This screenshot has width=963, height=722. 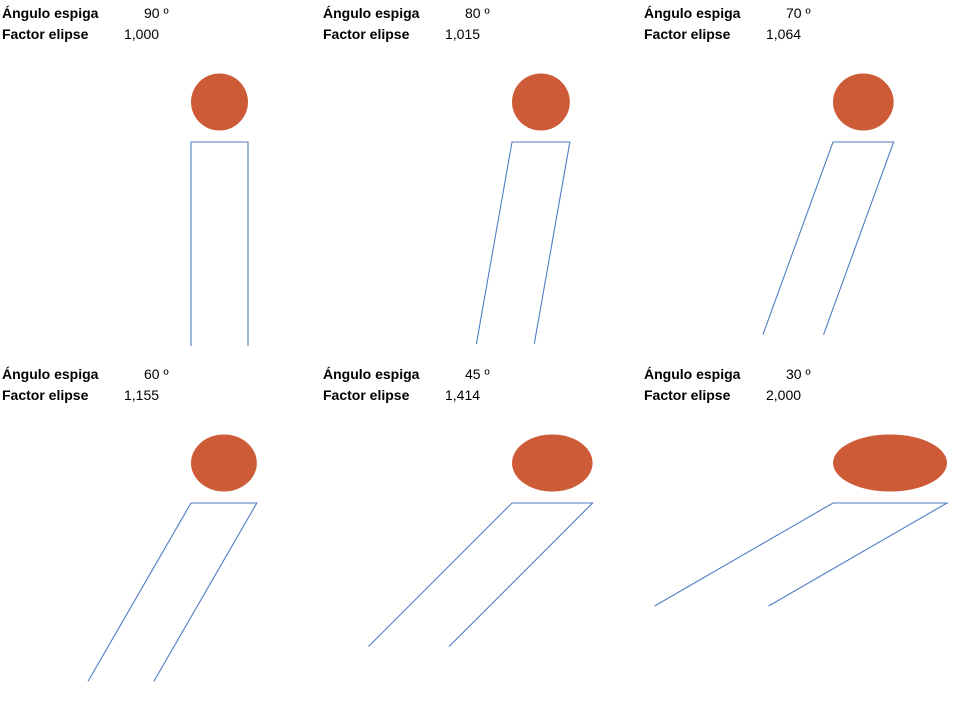 What do you see at coordinates (156, 374) in the screenshot?
I see `angle-value: 60 º` at bounding box center [156, 374].